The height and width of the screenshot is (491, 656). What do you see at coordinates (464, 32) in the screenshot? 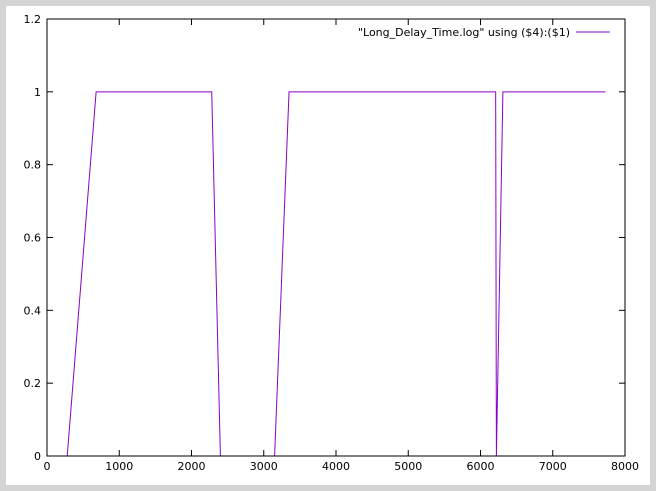
I see `legend-label: "Long_Delay_Time.log" using ($4):($1)` at bounding box center [464, 32].